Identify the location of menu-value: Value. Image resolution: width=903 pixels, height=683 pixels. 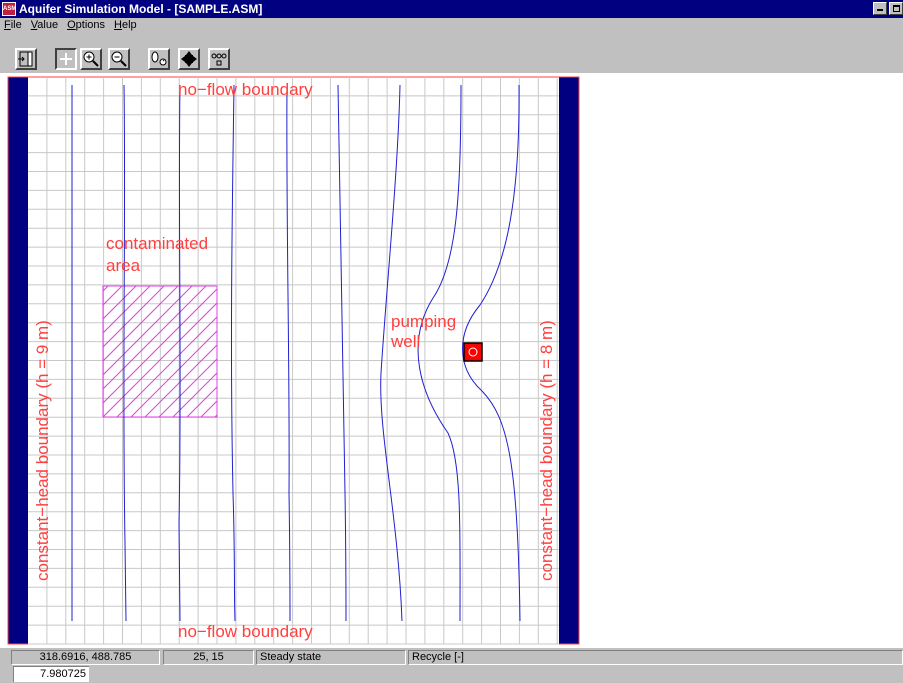
(44, 25).